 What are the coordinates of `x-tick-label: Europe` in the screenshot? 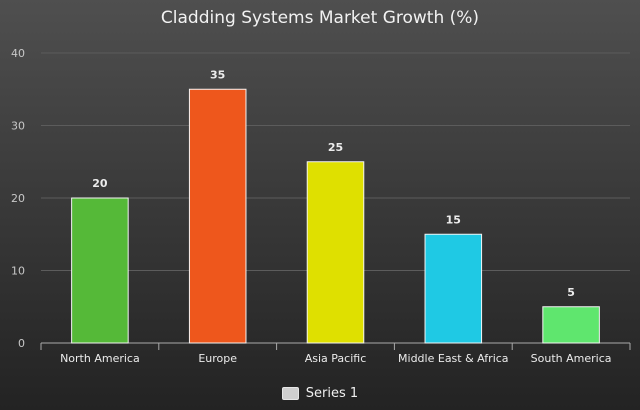 It's located at (217, 358).